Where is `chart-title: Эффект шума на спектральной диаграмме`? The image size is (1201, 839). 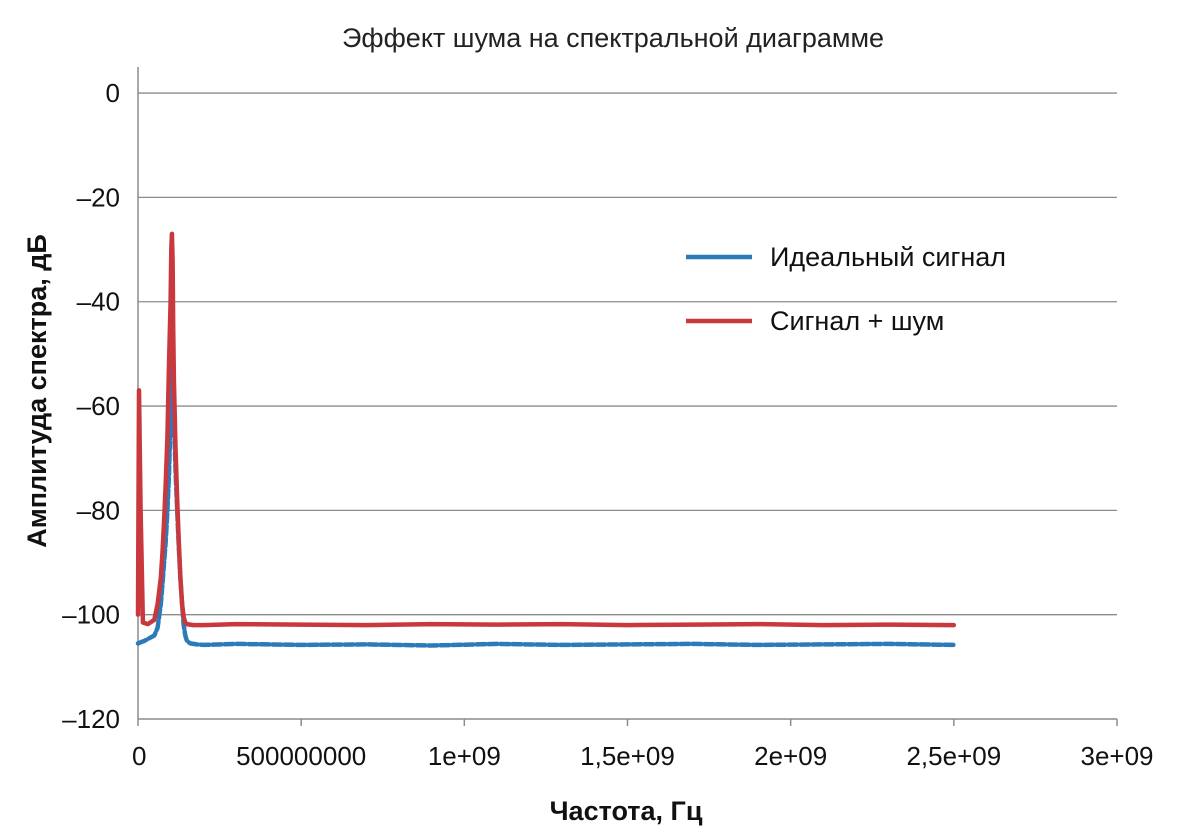 chart-title: Эффект шума на спектральной диаграмме is located at coordinates (613, 38).